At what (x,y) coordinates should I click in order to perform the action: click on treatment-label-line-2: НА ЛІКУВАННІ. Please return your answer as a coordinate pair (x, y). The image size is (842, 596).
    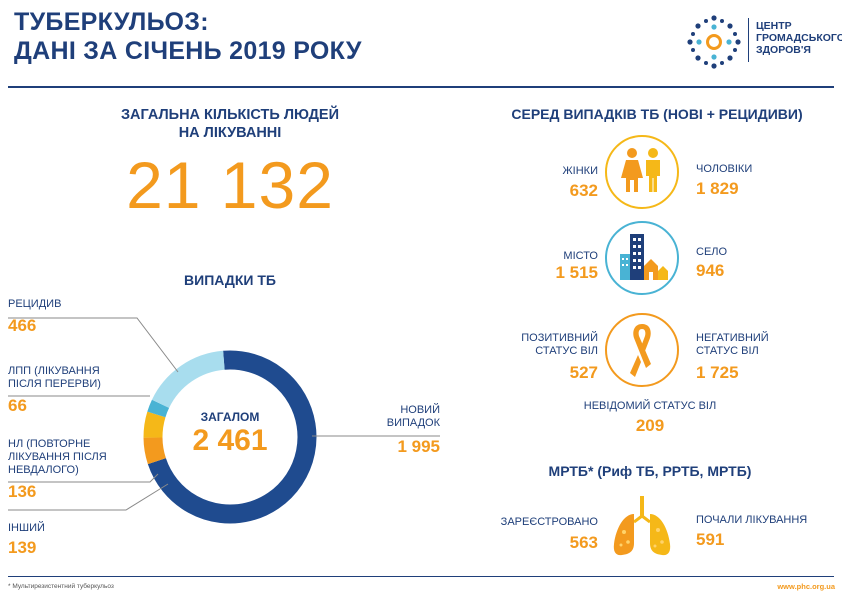
    Looking at the image, I should click on (230, 133).